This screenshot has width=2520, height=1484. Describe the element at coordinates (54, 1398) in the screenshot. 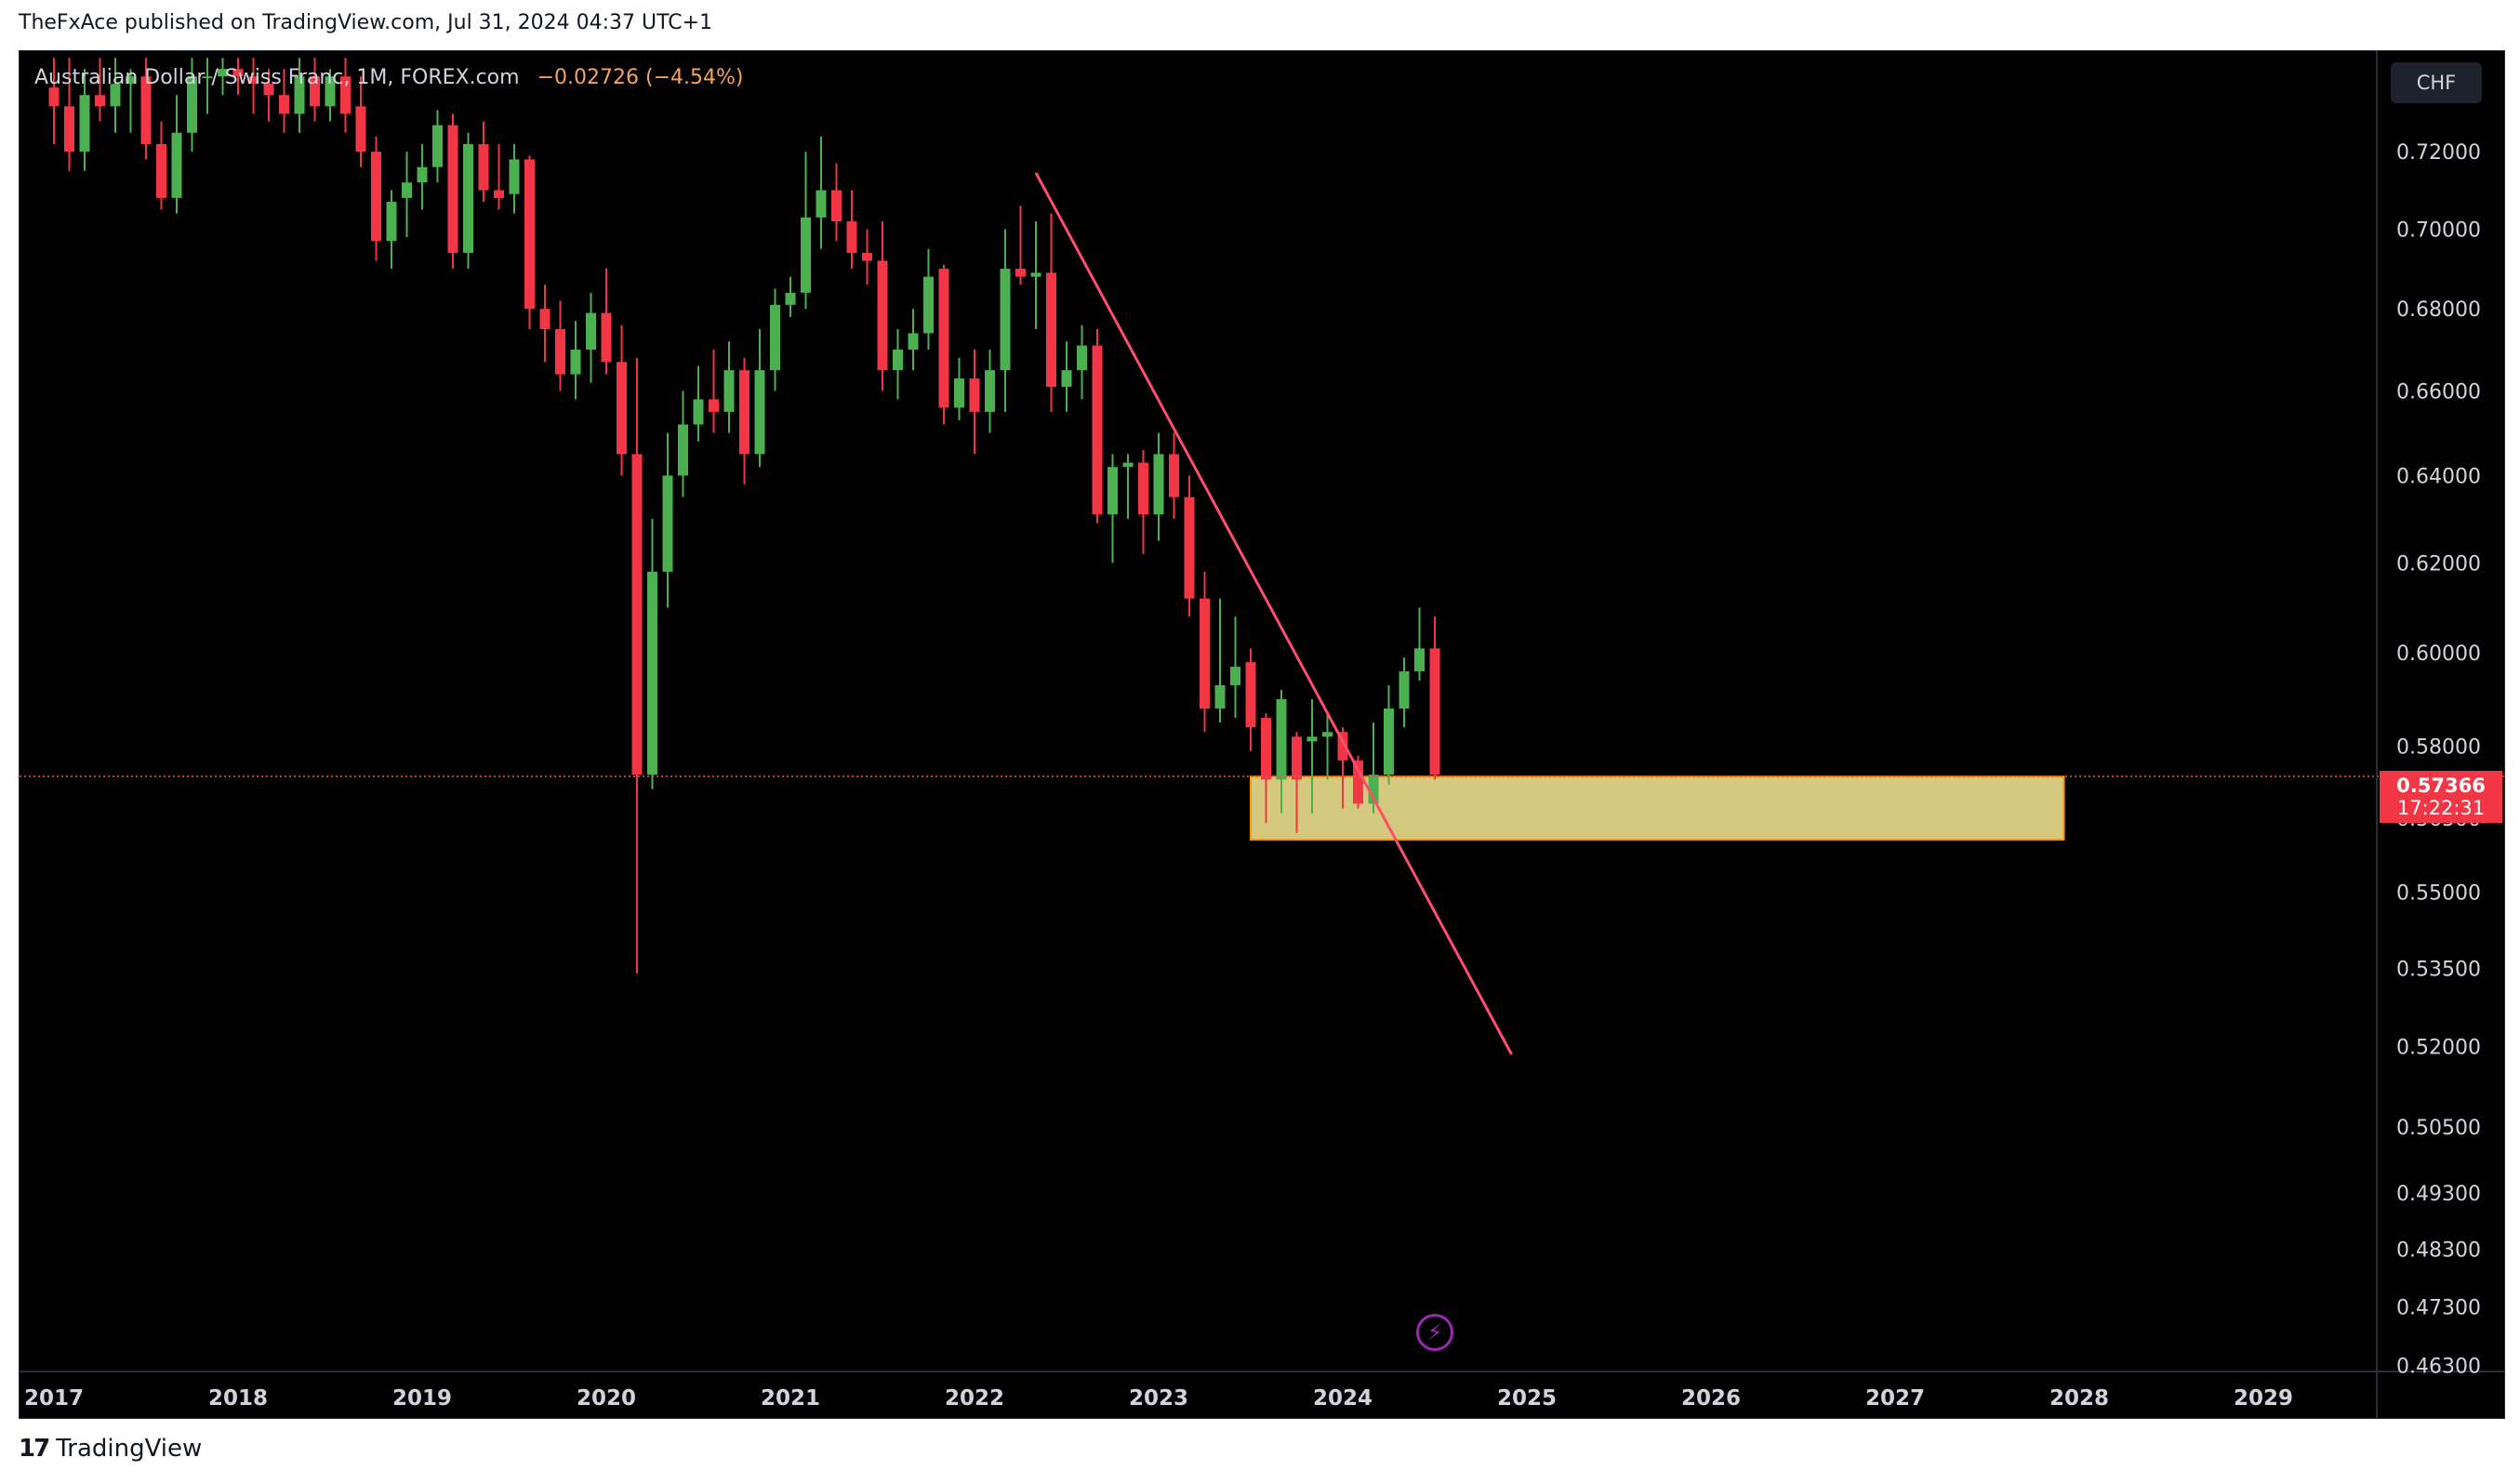

I see `time-tick-label: 2017` at that location.